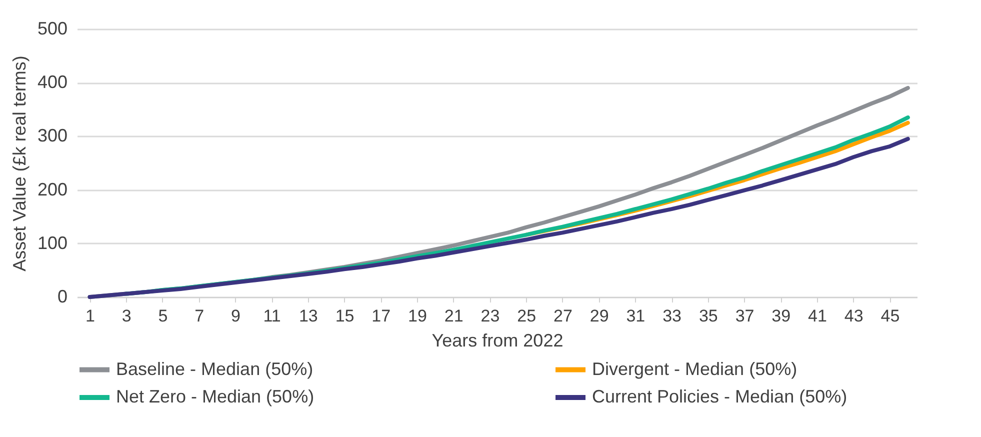 This screenshot has height=437, width=981. Describe the element at coordinates (52, 82) in the screenshot. I see `y-tick-label: 400` at that location.